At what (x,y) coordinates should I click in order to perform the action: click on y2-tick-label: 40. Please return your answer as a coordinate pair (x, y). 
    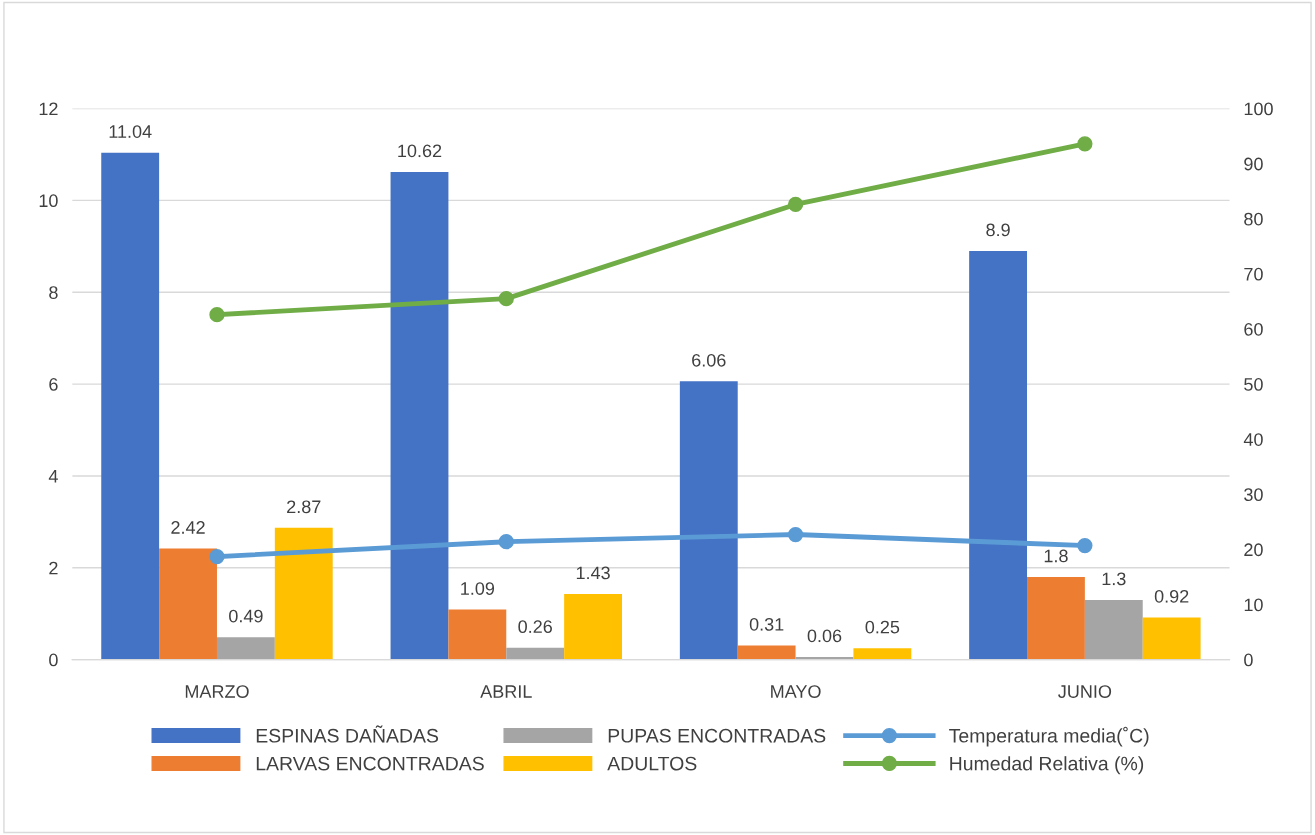
    Looking at the image, I should click on (1253, 439).